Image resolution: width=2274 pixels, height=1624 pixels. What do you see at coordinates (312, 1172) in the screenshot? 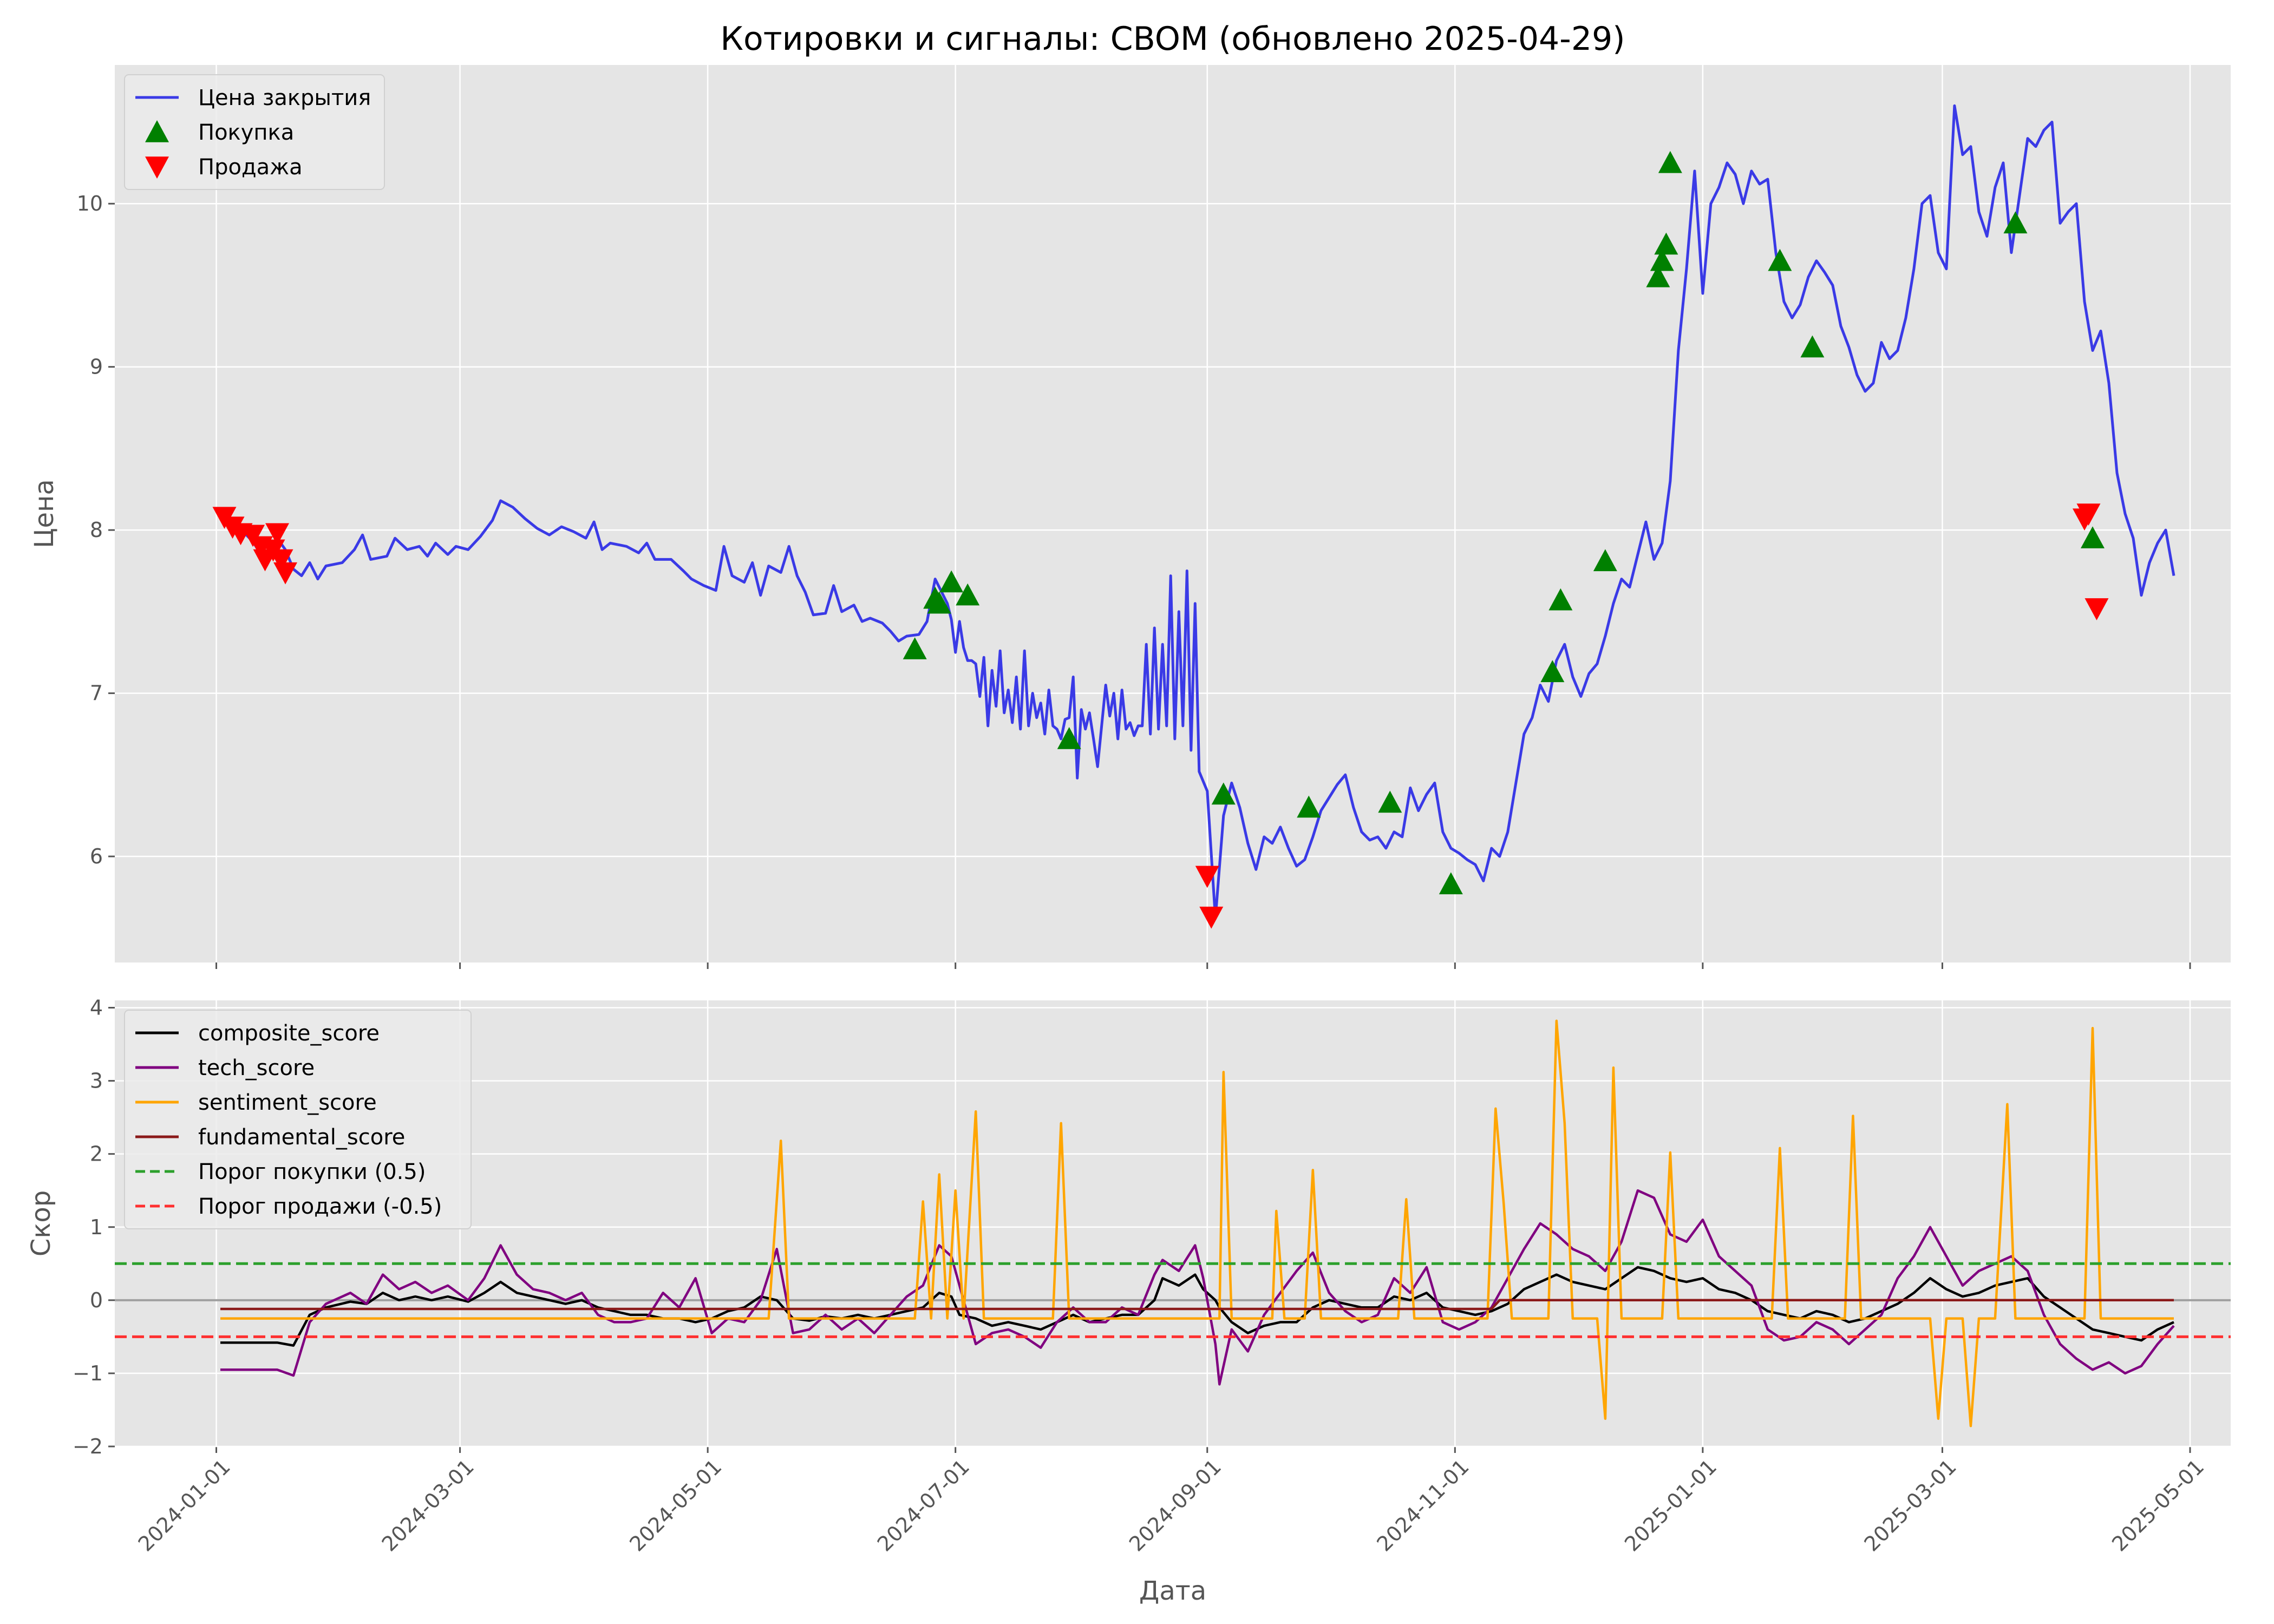
I see `legend-label: Порог покупки (0.5)` at bounding box center [312, 1172].